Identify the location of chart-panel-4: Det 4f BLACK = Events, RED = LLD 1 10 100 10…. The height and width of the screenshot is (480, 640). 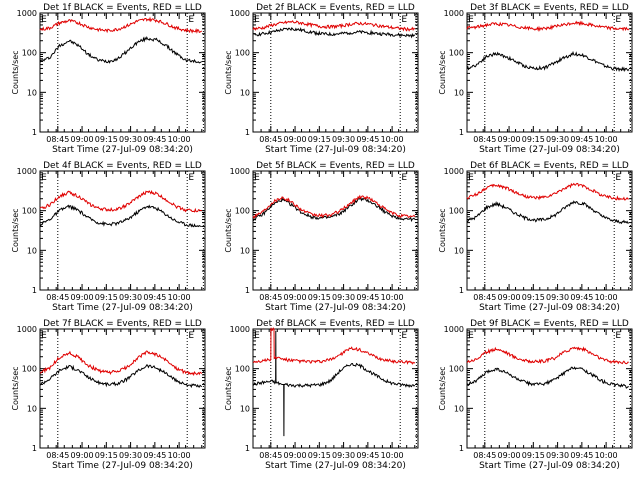
(108, 237).